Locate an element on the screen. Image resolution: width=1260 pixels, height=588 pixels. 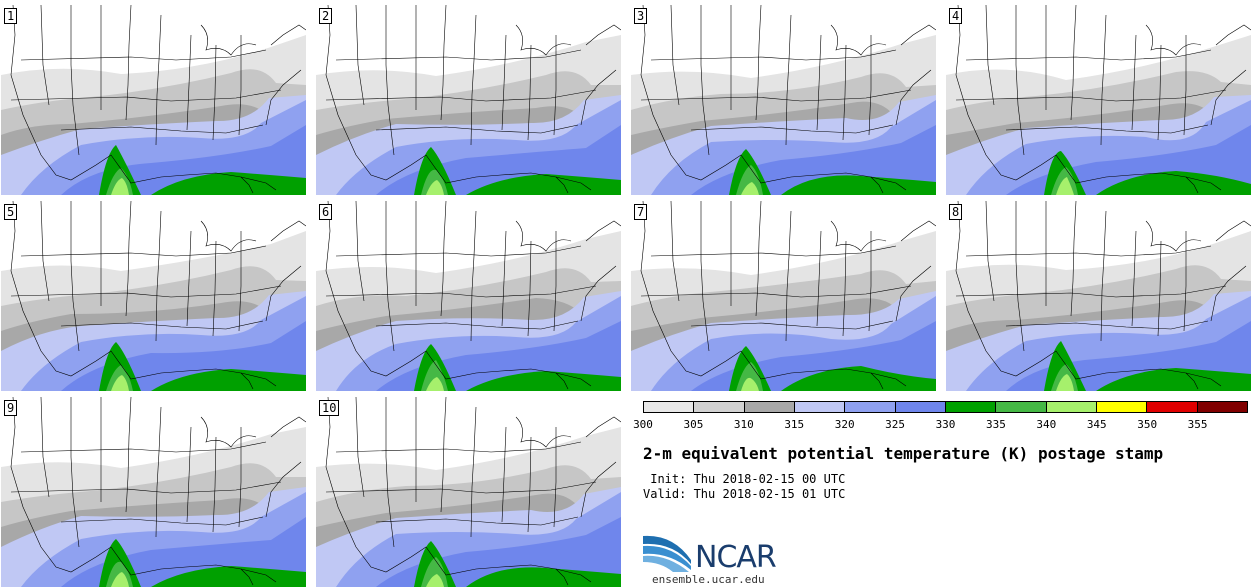
member-label: 3 is located at coordinates (641, 16).